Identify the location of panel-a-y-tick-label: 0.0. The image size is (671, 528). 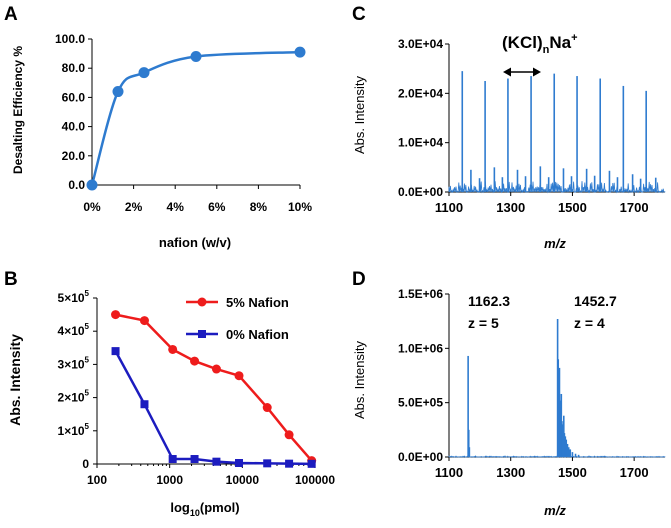
(76, 185).